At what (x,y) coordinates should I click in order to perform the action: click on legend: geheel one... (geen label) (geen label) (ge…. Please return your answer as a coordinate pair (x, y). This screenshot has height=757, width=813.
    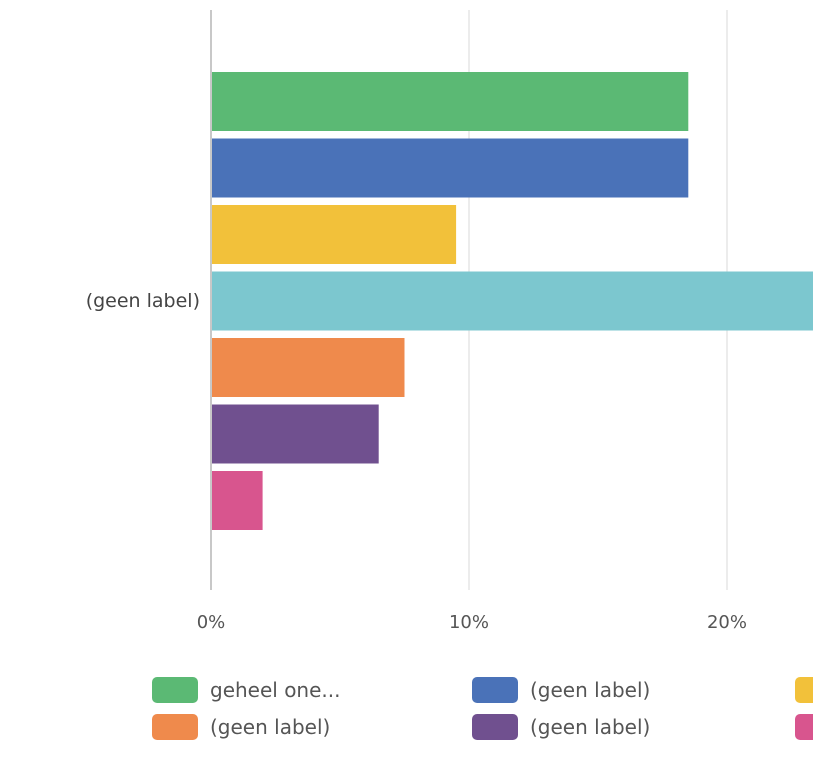
    Looking at the image, I should click on (482, 708).